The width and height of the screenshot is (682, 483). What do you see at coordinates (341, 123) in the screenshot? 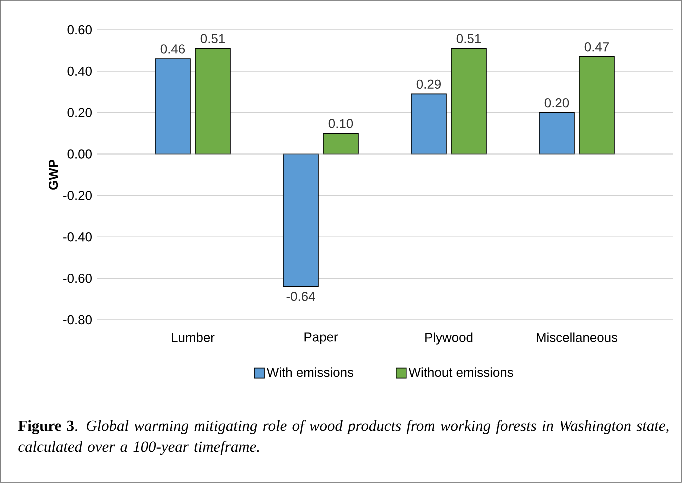
I see `data-label: 0.10` at bounding box center [341, 123].